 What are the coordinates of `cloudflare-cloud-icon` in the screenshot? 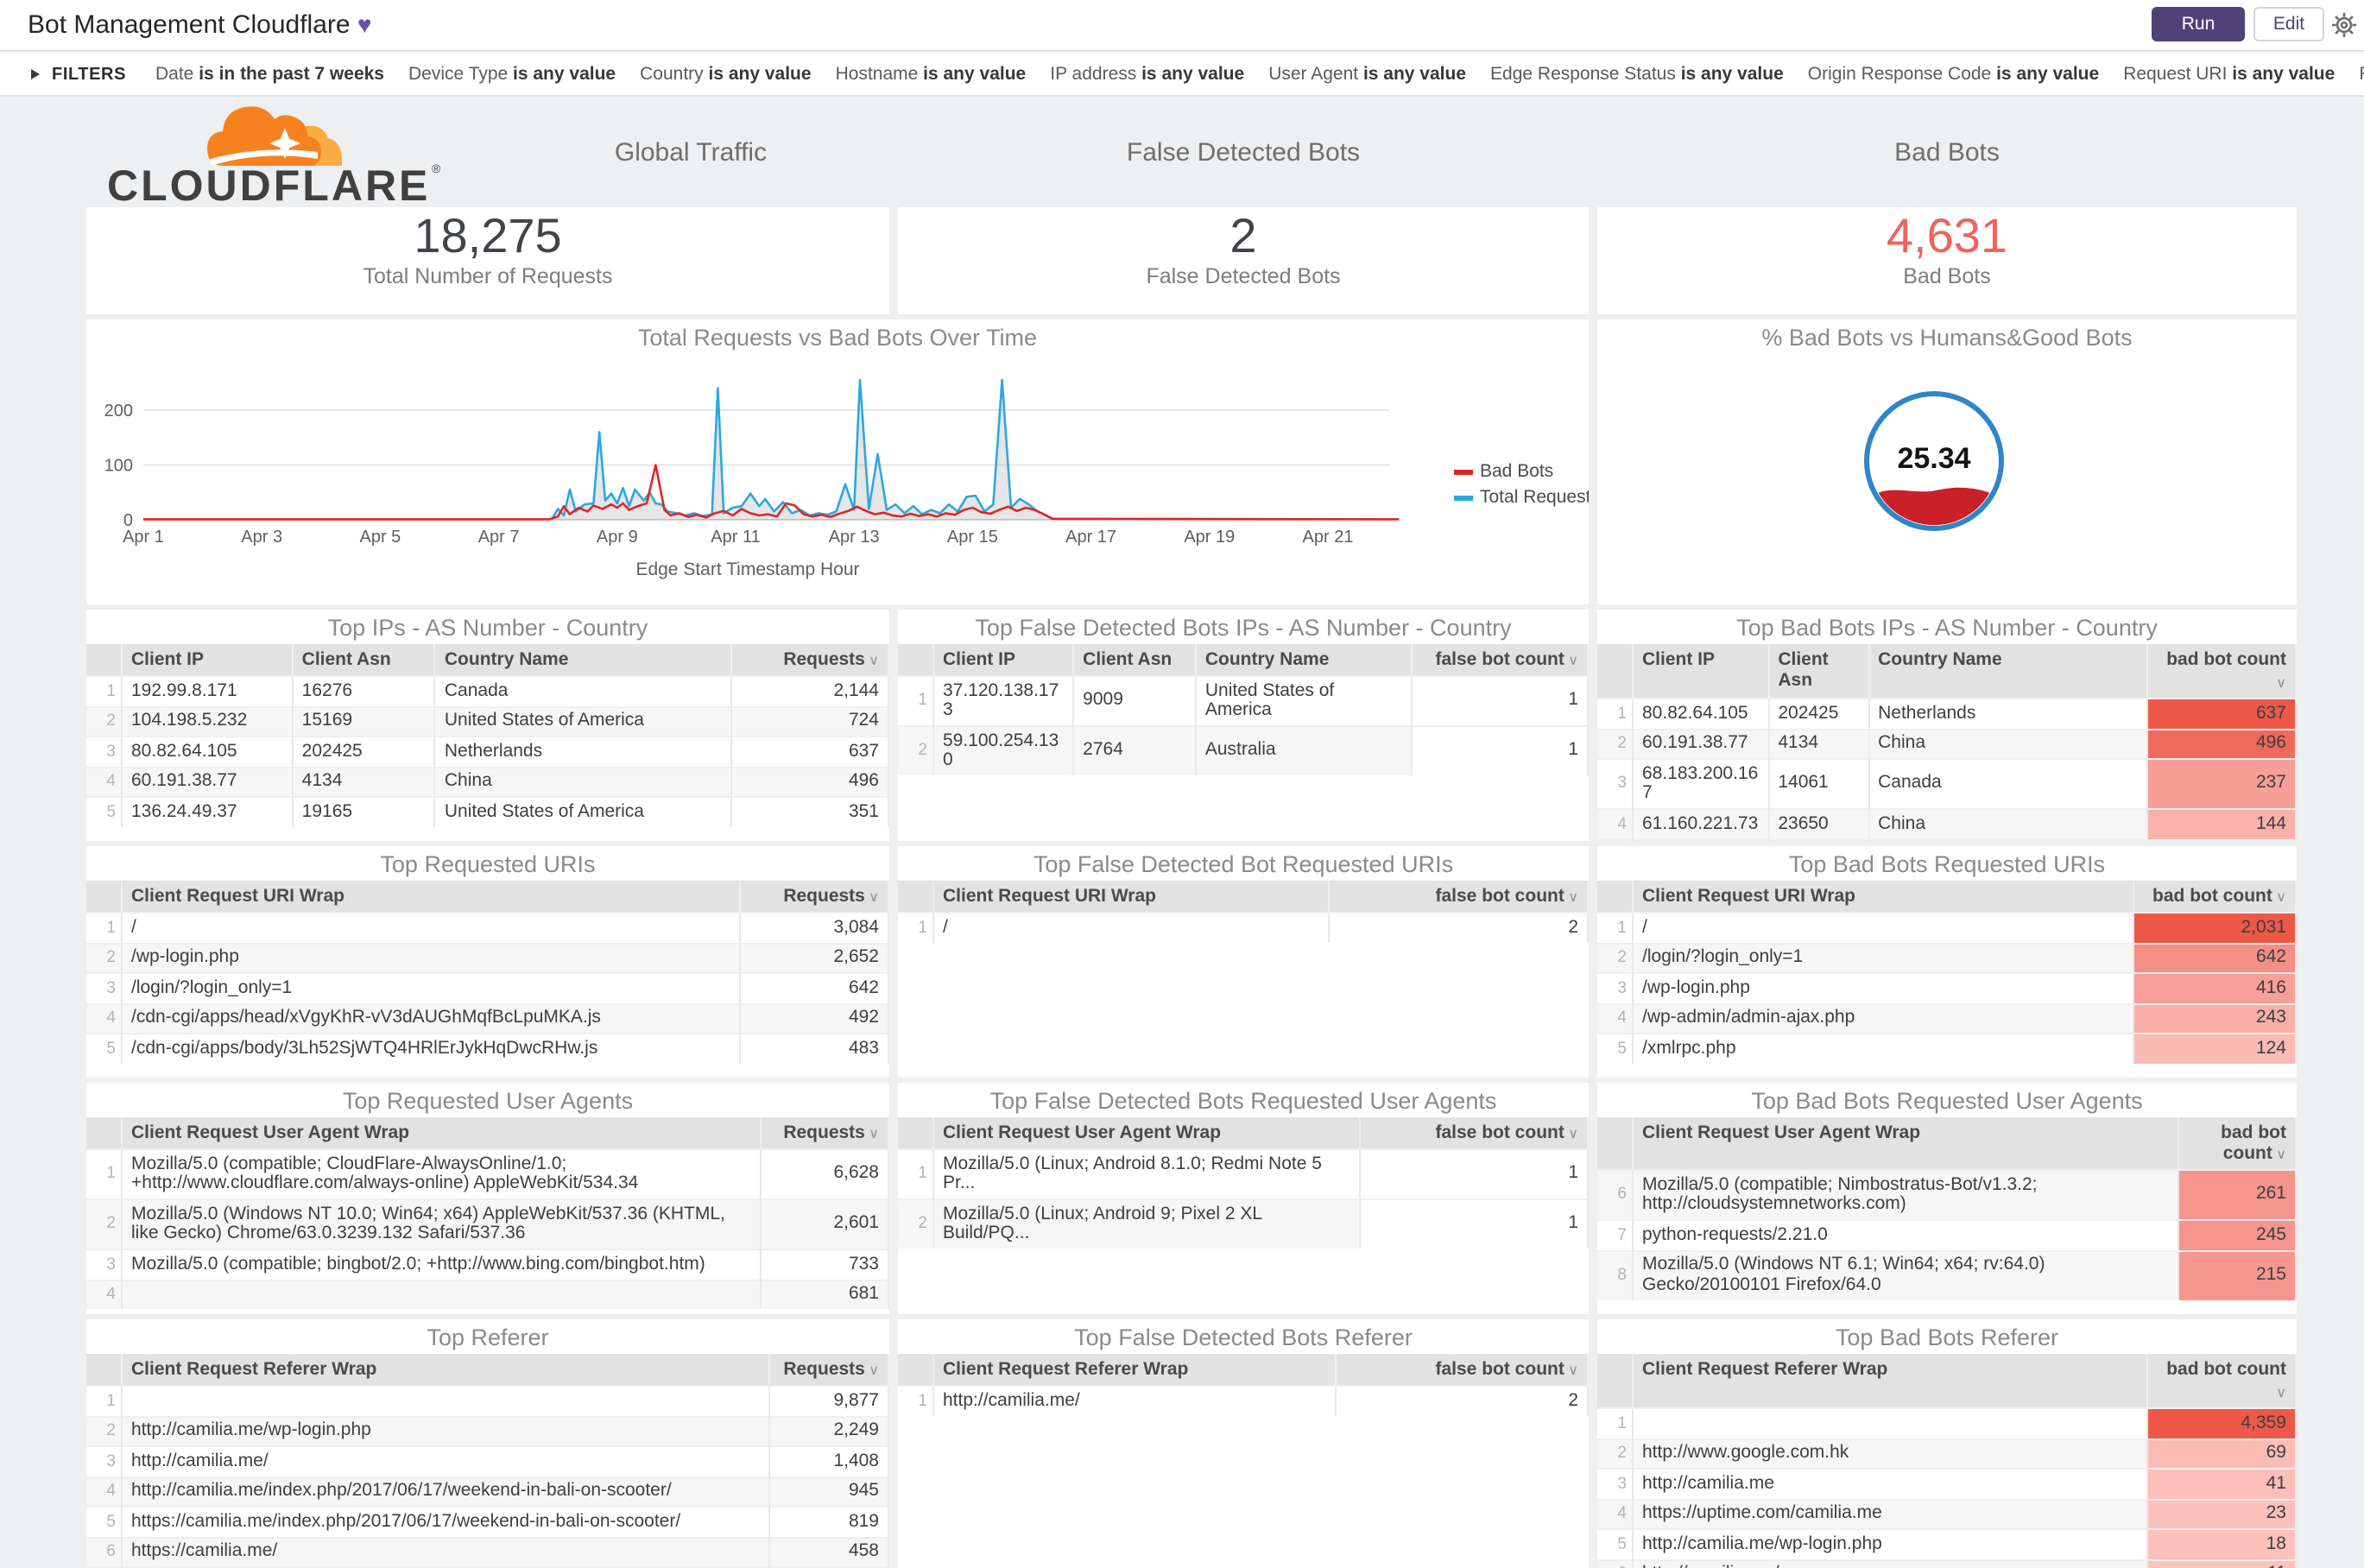 It's located at (274, 136).